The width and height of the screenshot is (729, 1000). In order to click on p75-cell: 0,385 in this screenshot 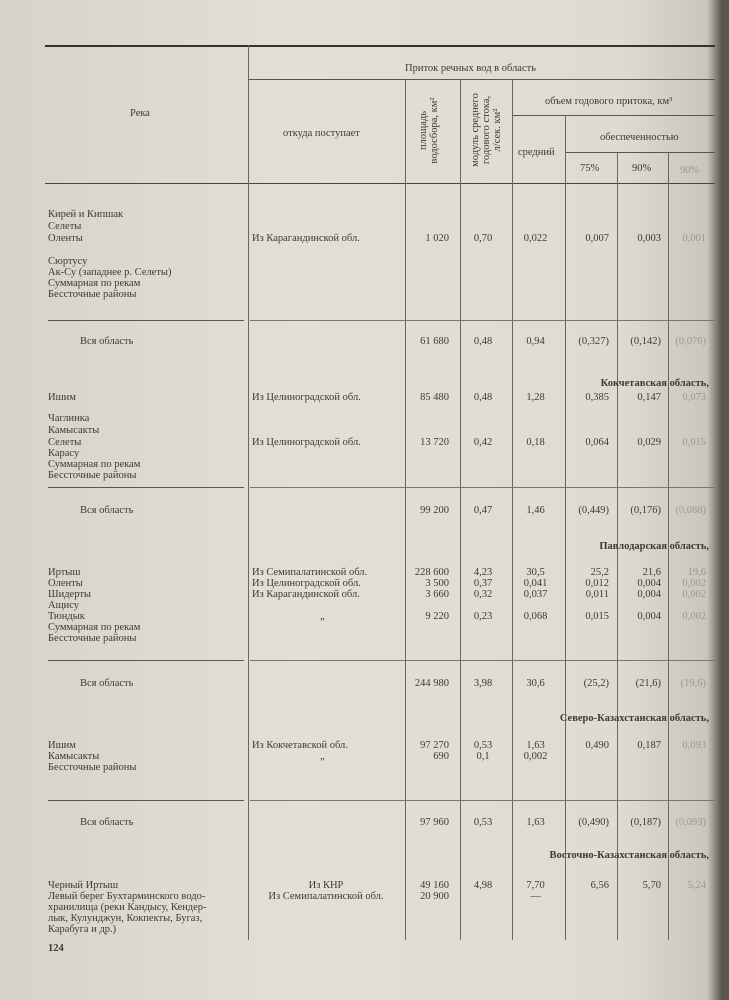, I will do `click(597, 397)`.